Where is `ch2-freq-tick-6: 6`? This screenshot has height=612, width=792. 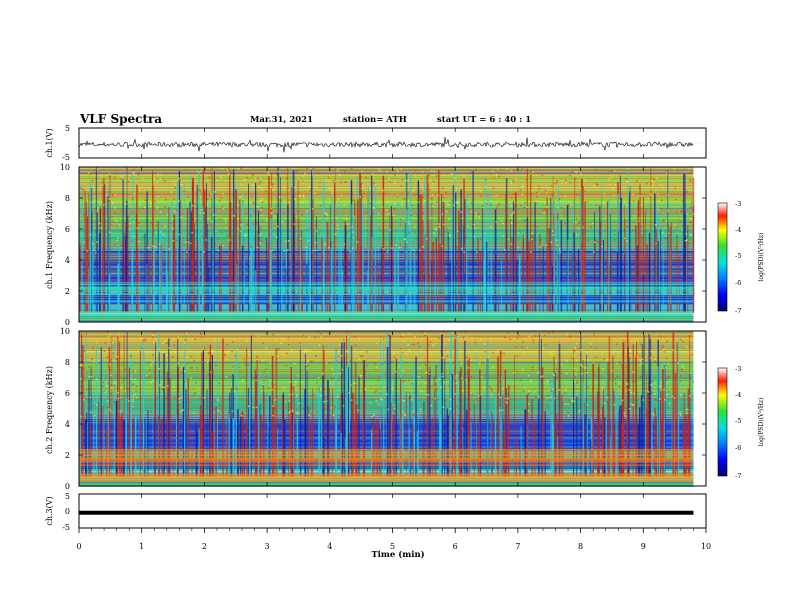 ch2-freq-tick-6: 6 is located at coordinates (67, 393).